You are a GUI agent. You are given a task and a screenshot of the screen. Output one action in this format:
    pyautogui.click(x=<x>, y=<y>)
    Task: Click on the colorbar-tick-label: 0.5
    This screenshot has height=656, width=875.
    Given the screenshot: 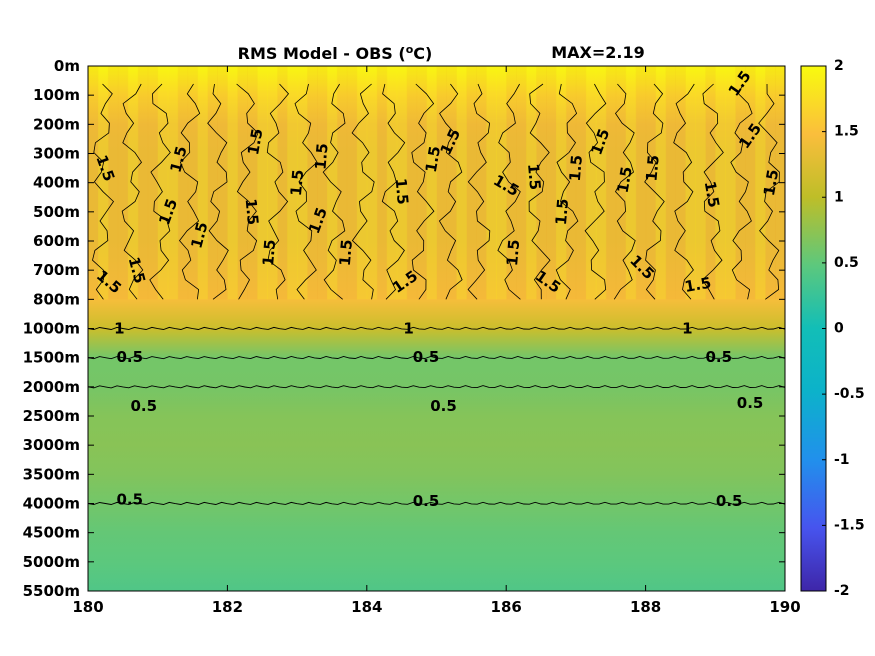 What is the action you would take?
    pyautogui.click(x=846, y=263)
    